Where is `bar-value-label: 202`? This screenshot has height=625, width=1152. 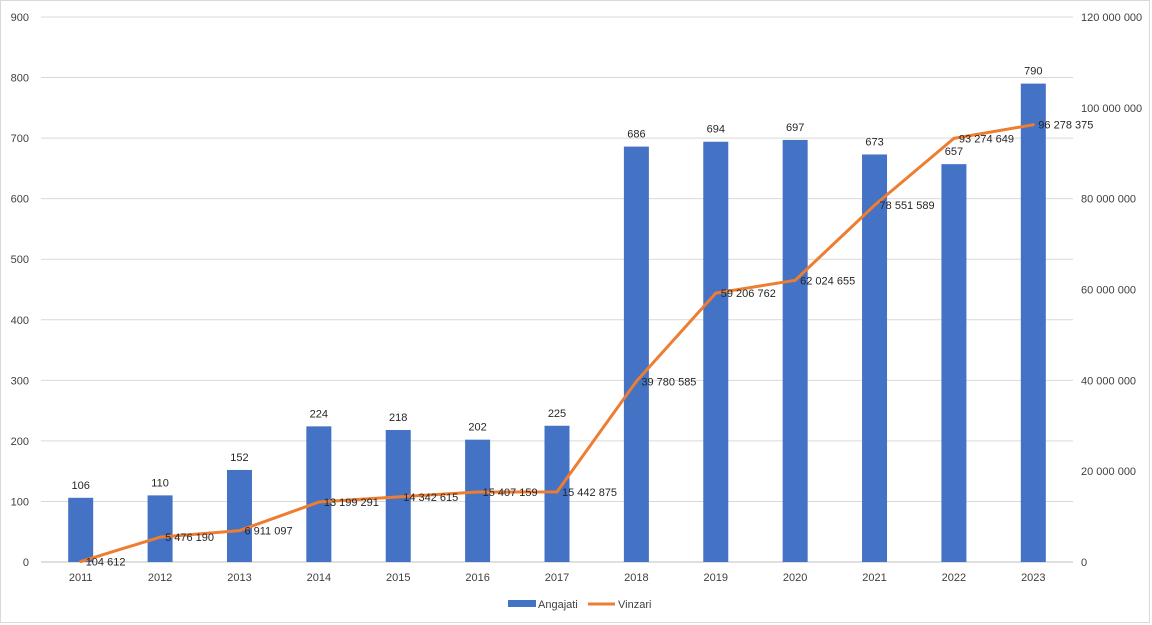 bar-value-label: 202 is located at coordinates (477, 428).